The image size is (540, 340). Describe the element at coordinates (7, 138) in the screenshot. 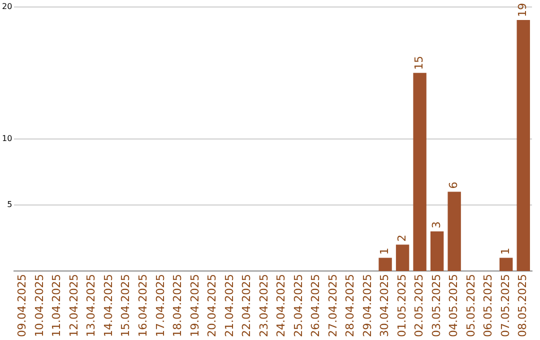

I see `y-tick-label: 10` at that location.